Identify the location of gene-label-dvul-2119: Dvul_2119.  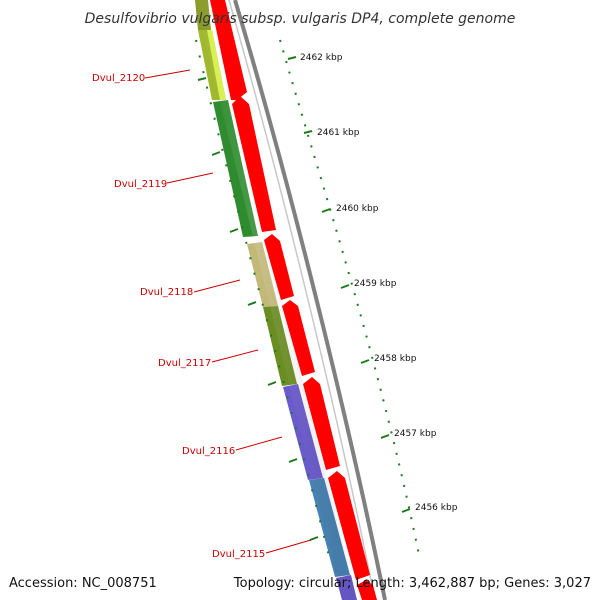
(140, 184).